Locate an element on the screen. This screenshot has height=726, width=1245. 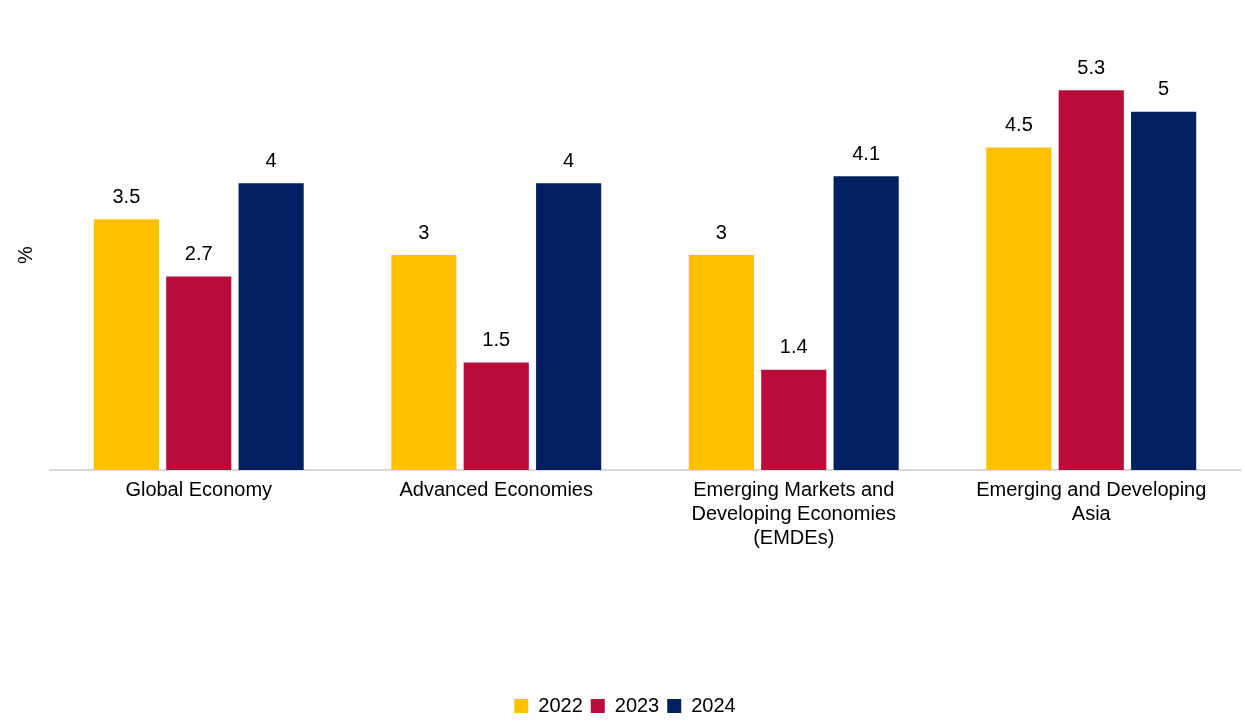
x-tick-label: Emerging Markets and Developing Economies (EMDEs) is located at coordinates (794, 512).